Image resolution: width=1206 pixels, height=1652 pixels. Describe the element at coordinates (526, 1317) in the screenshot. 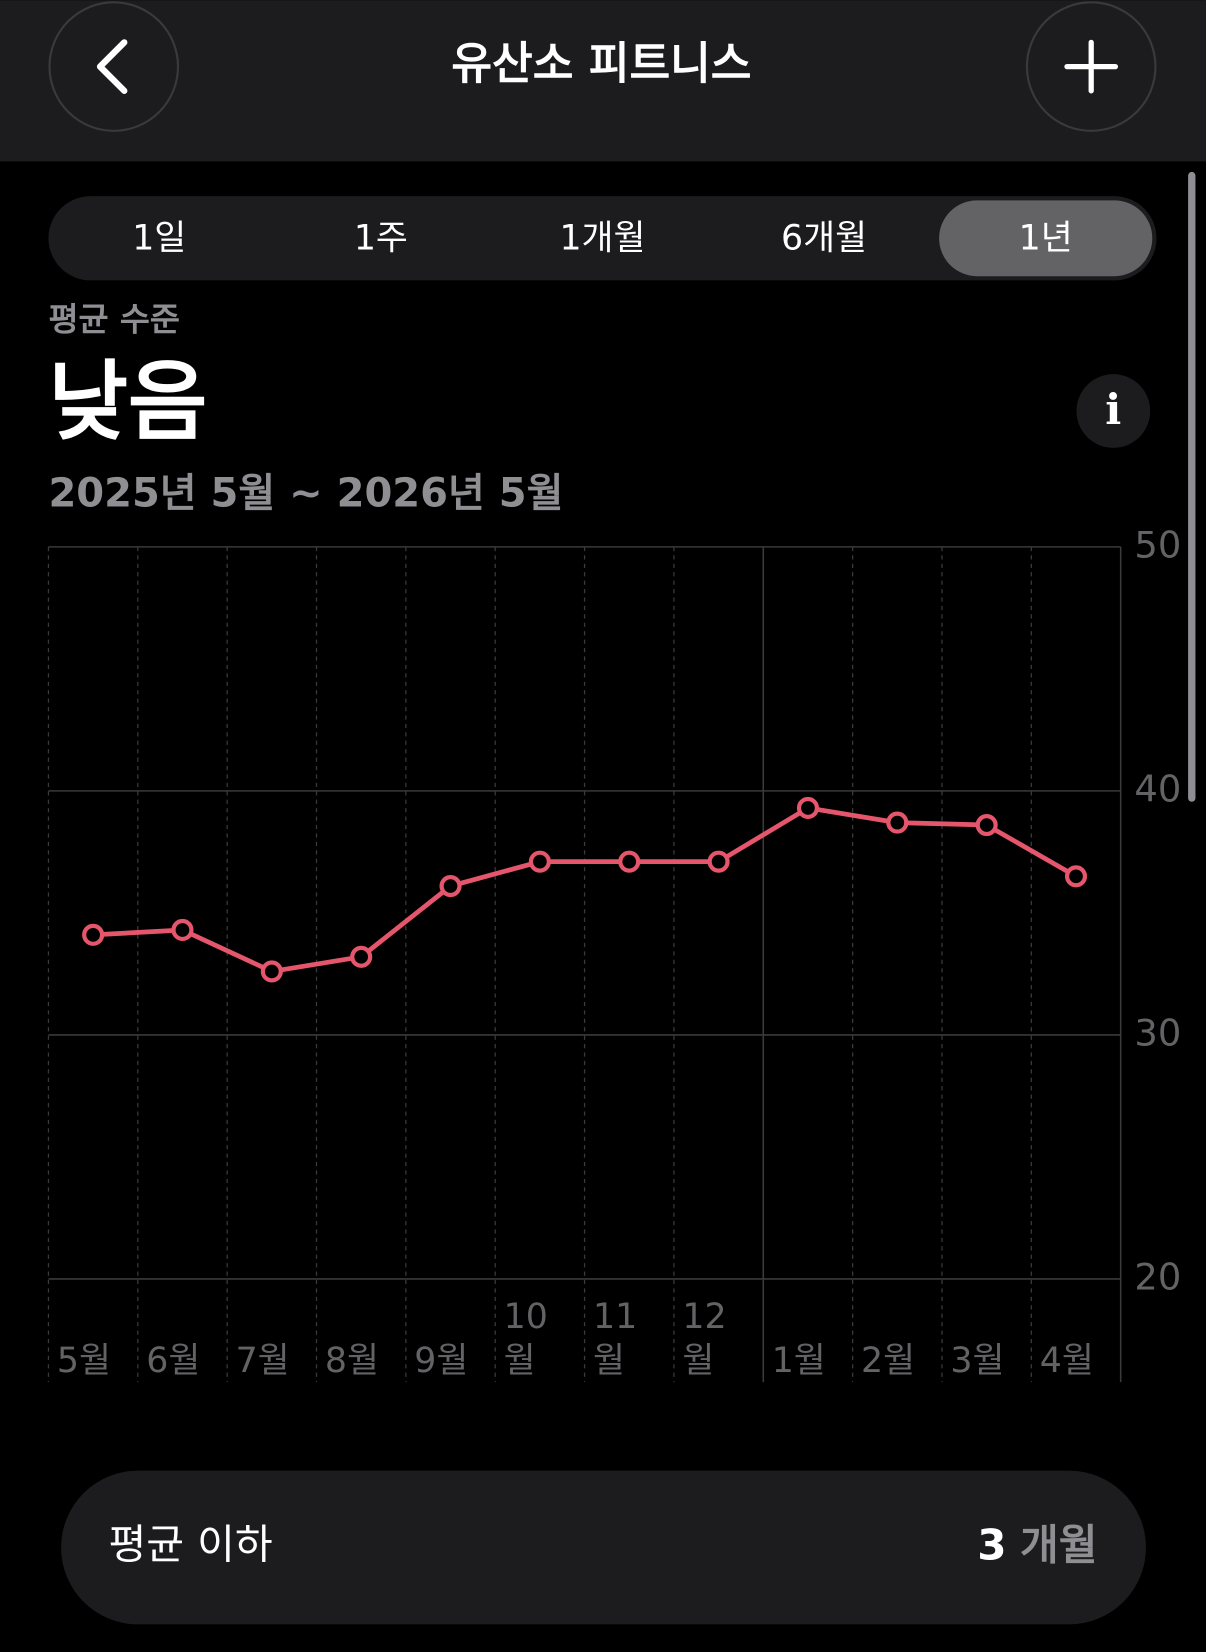

I see `x-tick-label-line: 10` at that location.